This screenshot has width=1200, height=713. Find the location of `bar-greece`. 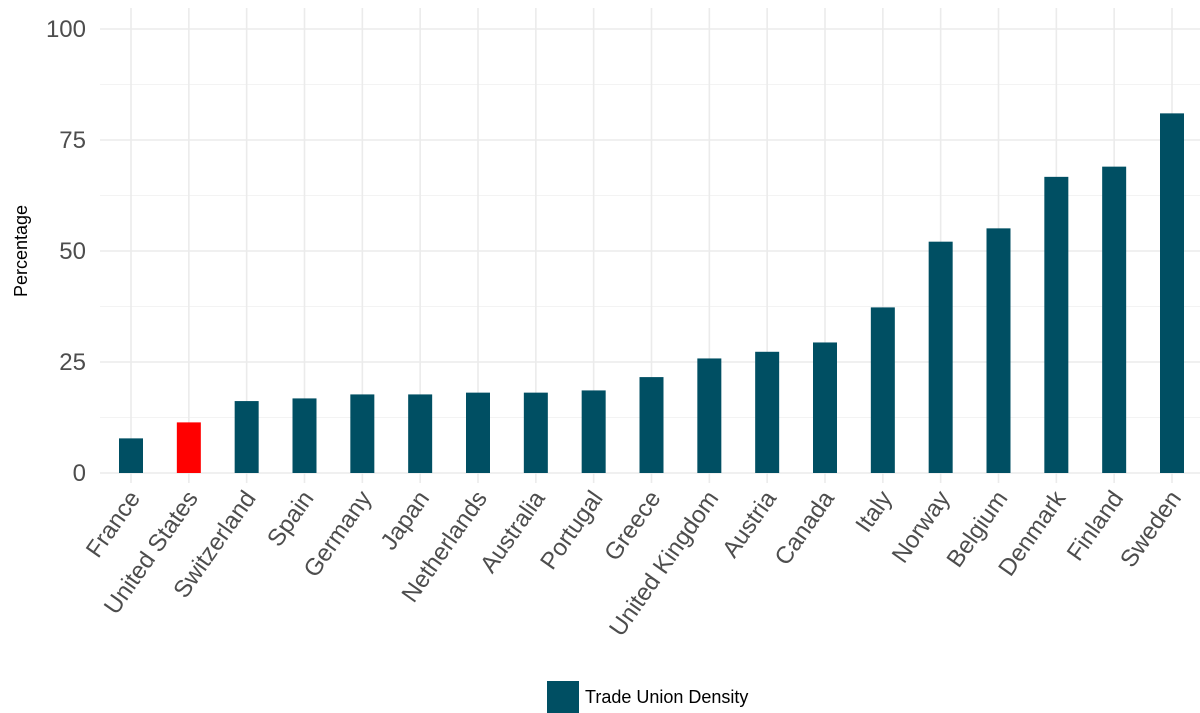

bar-greece is located at coordinates (651, 425).